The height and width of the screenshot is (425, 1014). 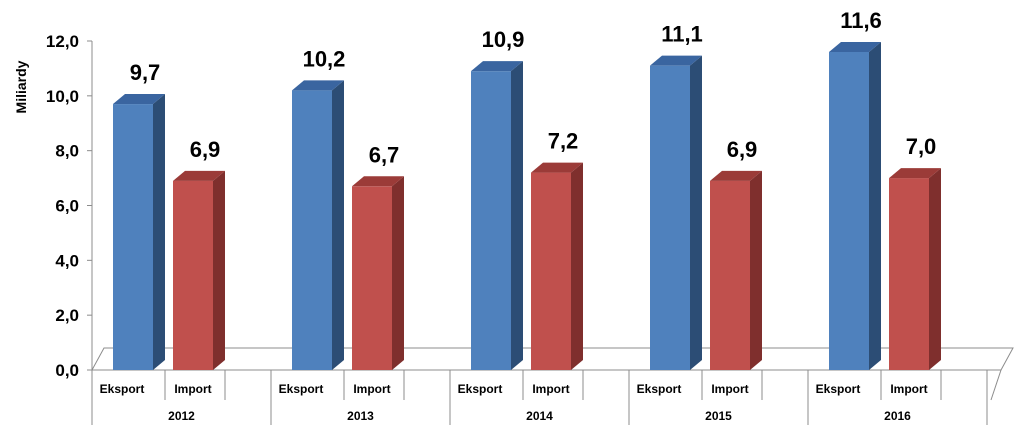 I want to click on data-label: 6,7, so click(x=384, y=154).